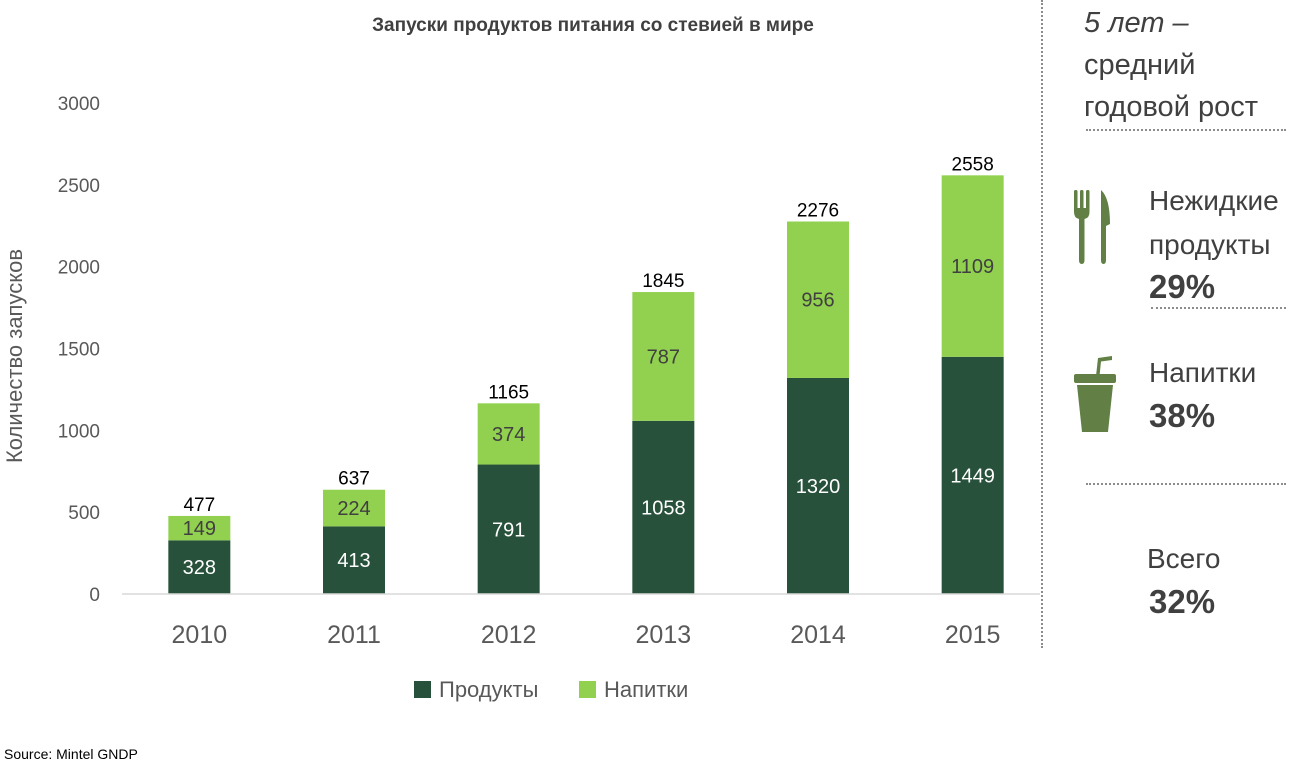 The width and height of the screenshot is (1316, 767). I want to click on data-label: 328, so click(199, 568).